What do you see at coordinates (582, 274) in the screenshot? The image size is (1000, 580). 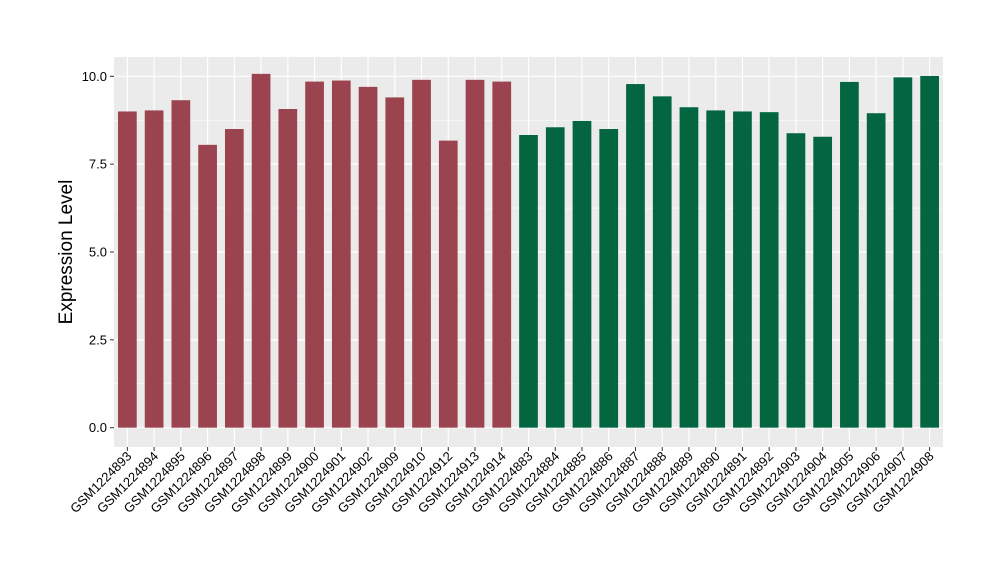 I see `bar-GSM1224885` at bounding box center [582, 274].